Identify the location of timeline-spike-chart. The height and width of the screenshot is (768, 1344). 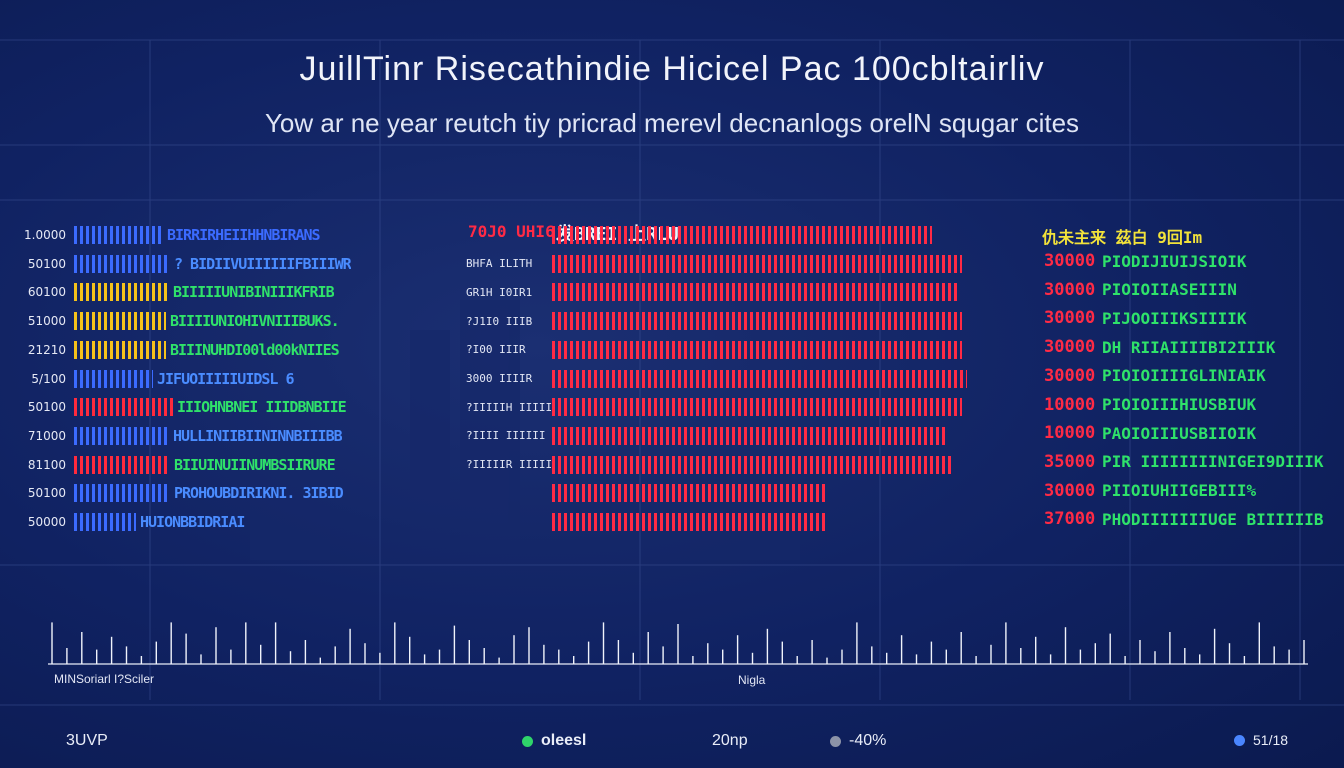
(678, 643).